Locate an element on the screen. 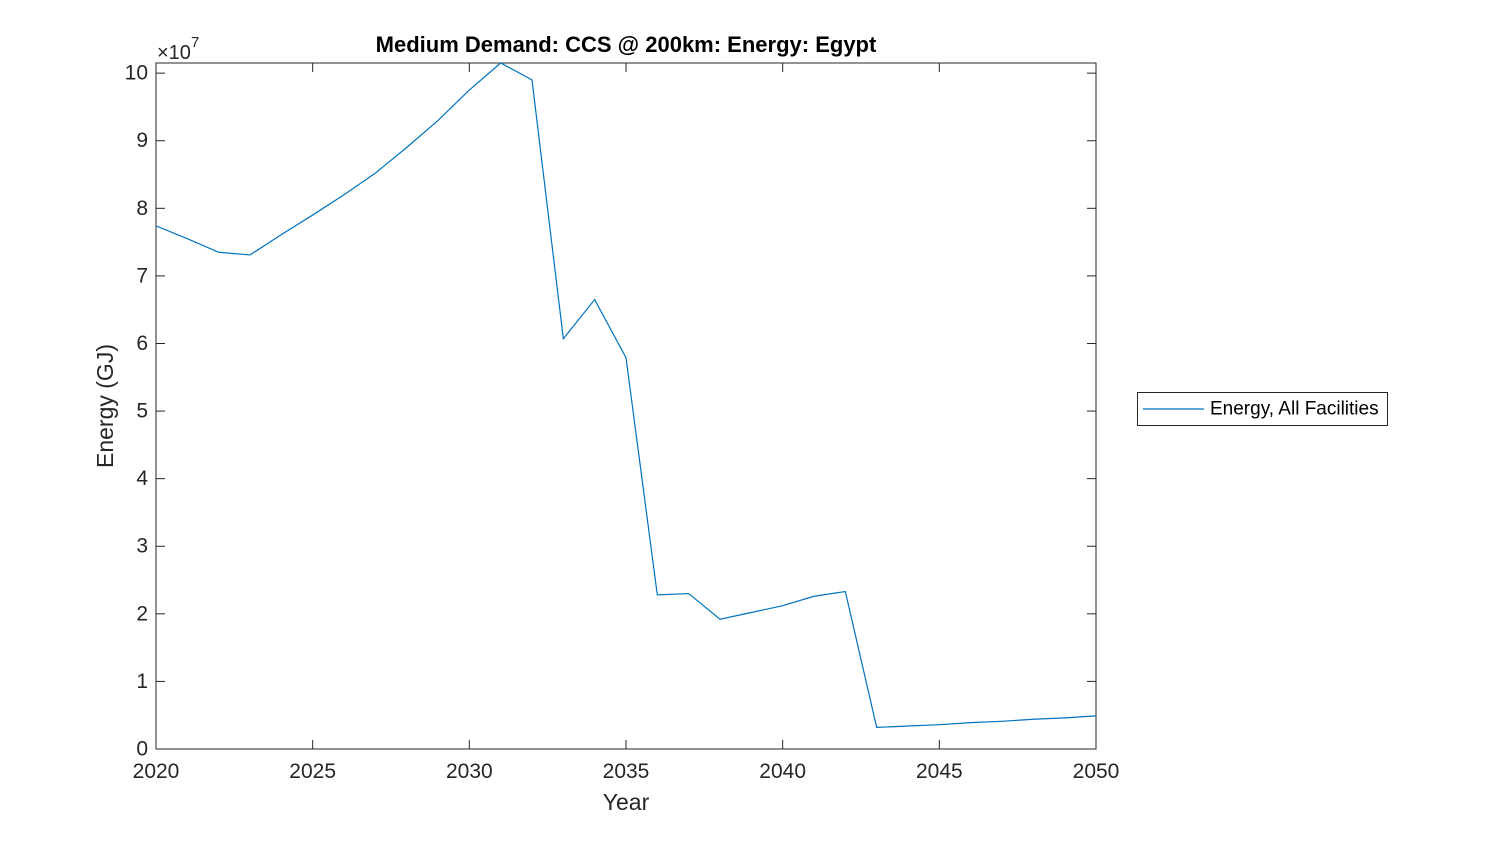  x-tick-label: 2035 is located at coordinates (626, 771).